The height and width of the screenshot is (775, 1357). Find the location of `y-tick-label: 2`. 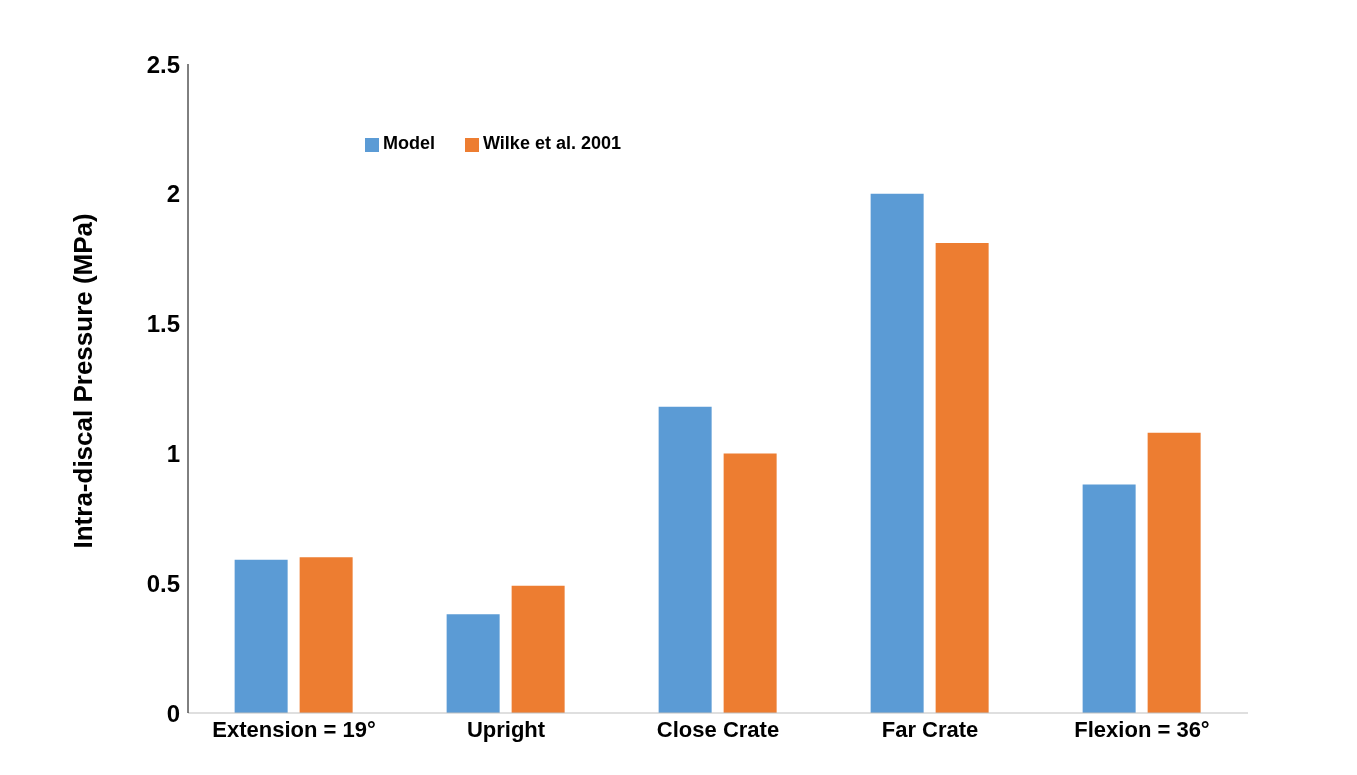

y-tick-label: 2 is located at coordinates (173, 194).